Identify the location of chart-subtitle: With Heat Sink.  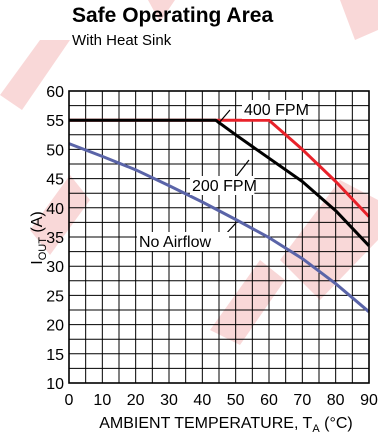
(122, 40).